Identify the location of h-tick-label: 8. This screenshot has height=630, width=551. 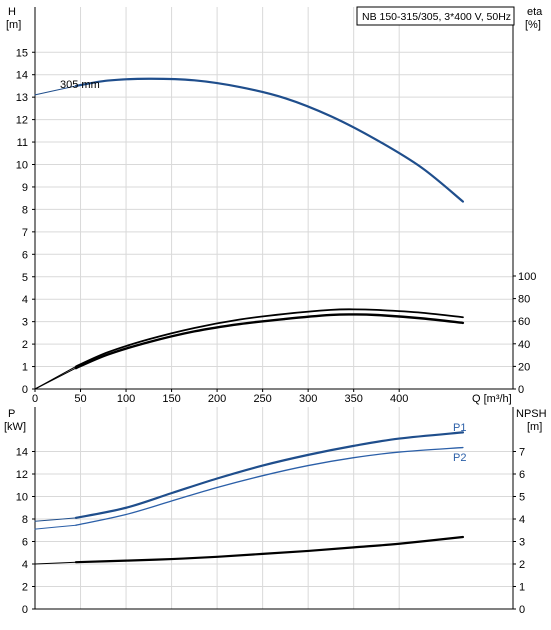
(25, 210).